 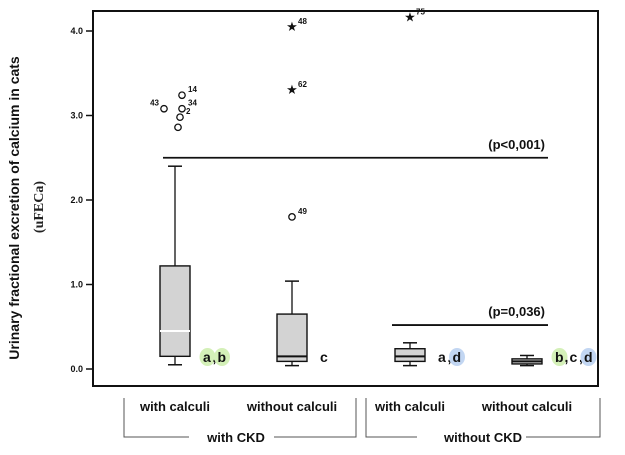 I want to click on outlier-label: 43, so click(x=154, y=103).